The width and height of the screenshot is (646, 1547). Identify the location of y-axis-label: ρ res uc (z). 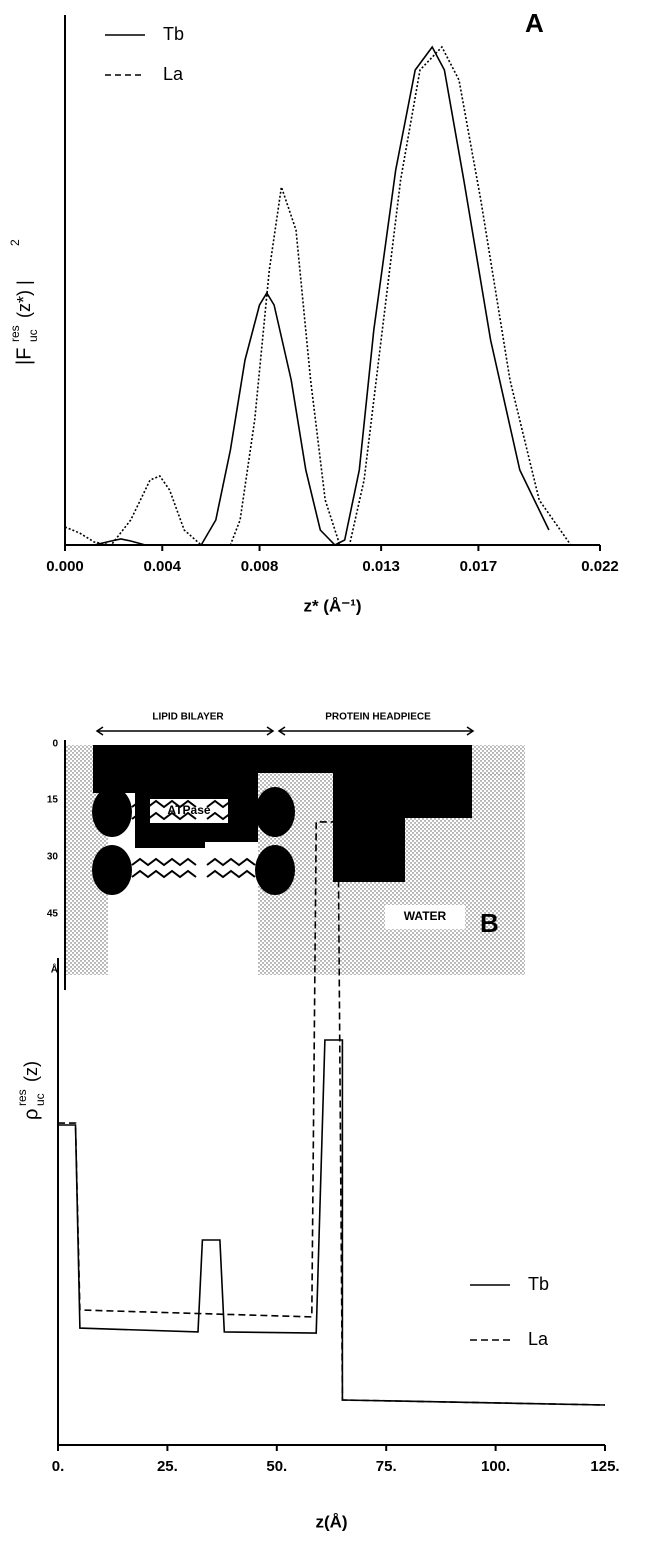
(31, 1090).